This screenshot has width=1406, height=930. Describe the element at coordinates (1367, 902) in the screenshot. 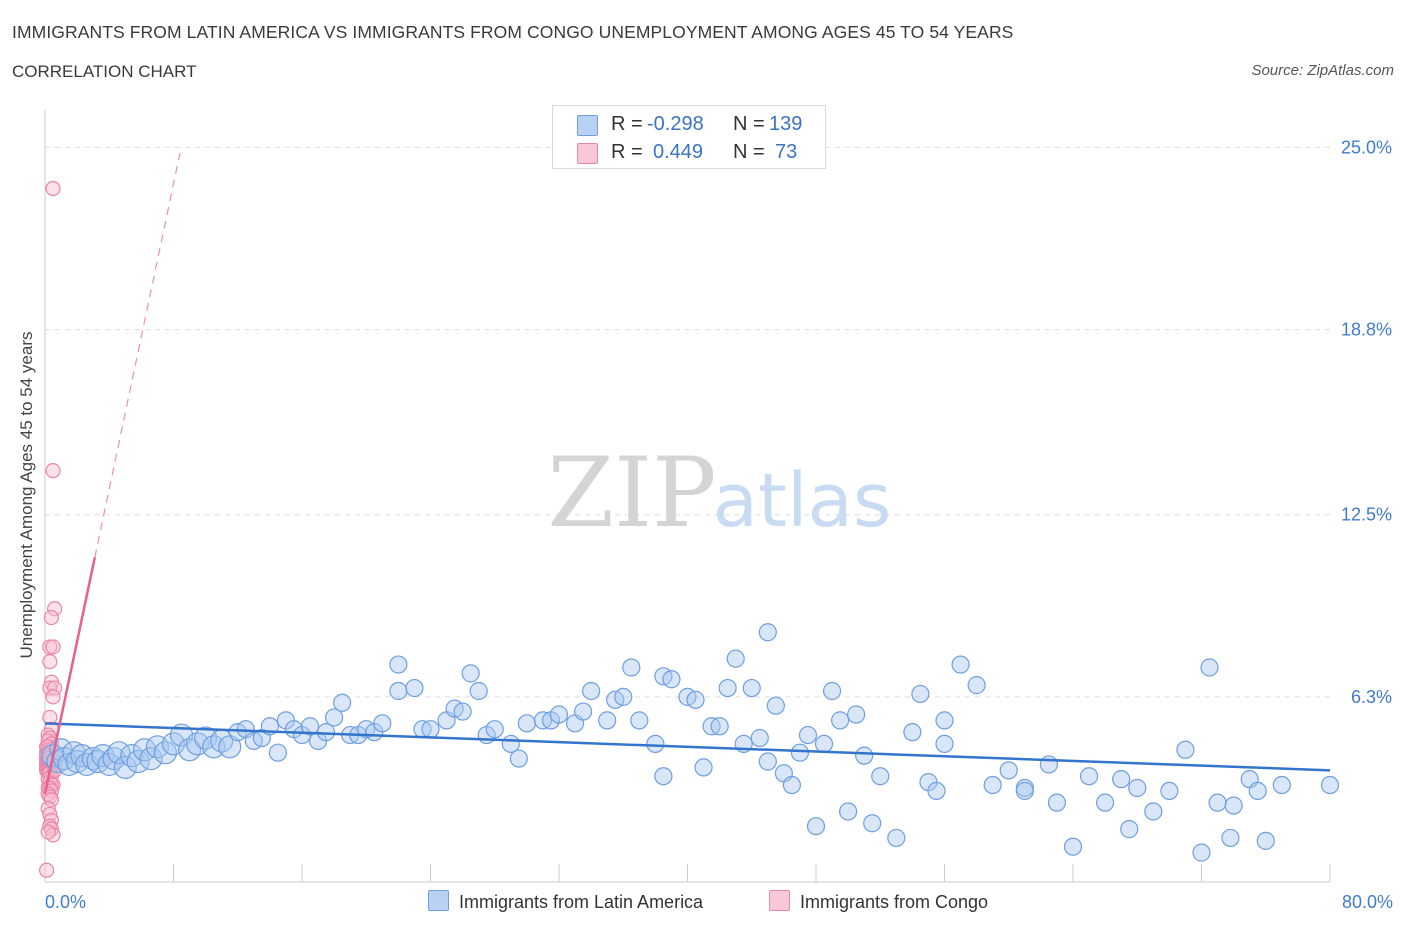

I see `x-tick-label: 80.0%` at that location.